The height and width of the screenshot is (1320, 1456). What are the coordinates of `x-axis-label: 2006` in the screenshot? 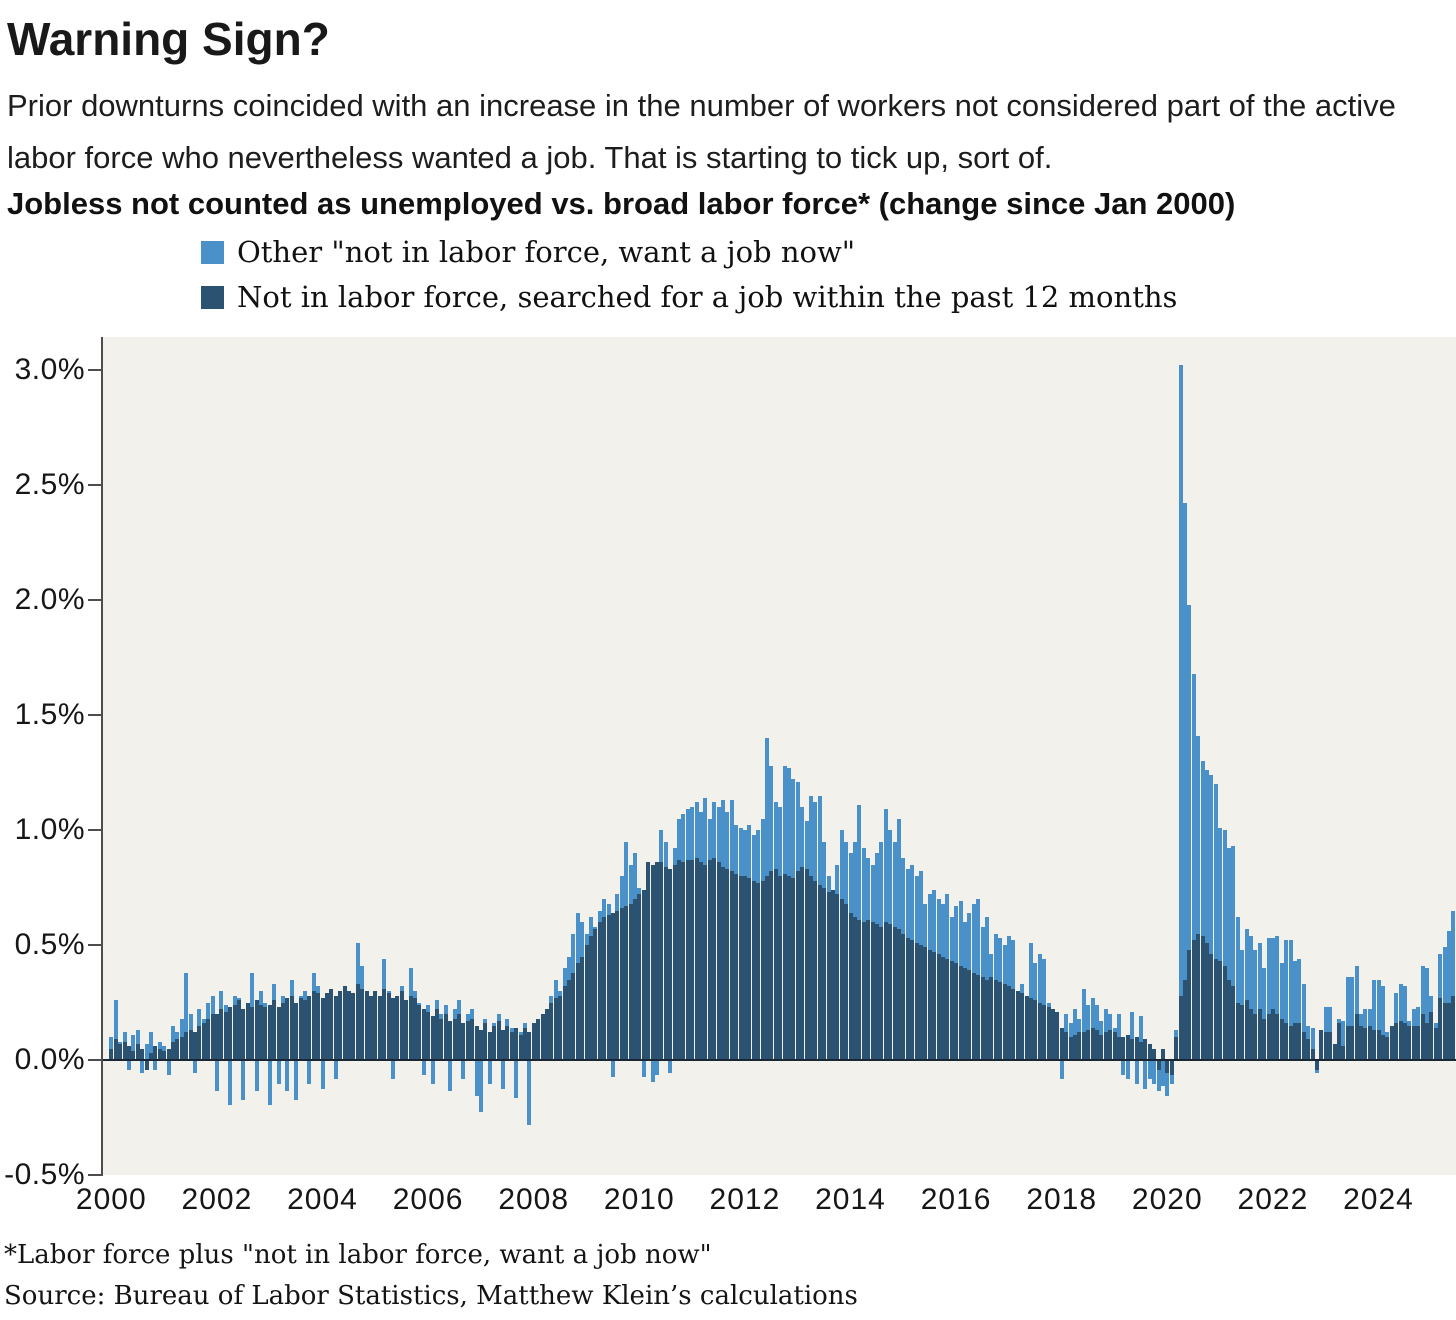 It's located at (428, 1199).